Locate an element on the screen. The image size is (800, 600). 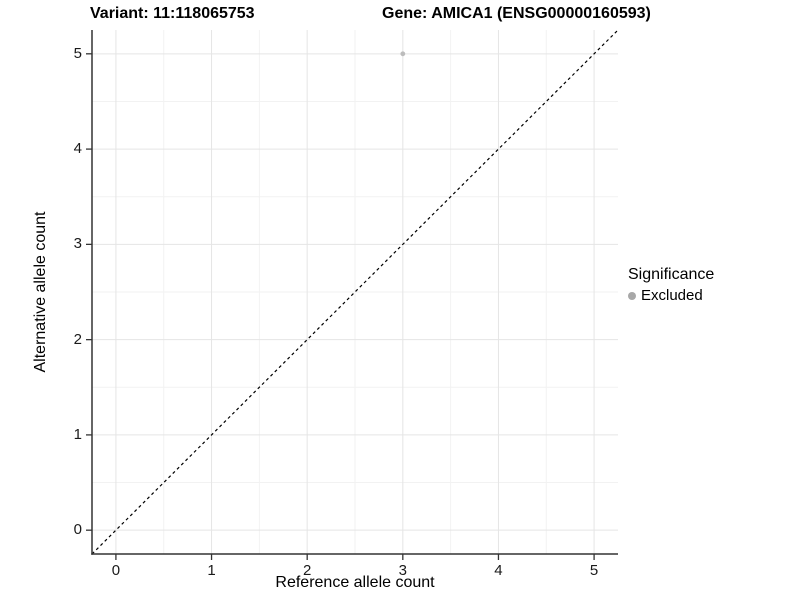
y-tick-label: 0 is located at coordinates (77, 530).